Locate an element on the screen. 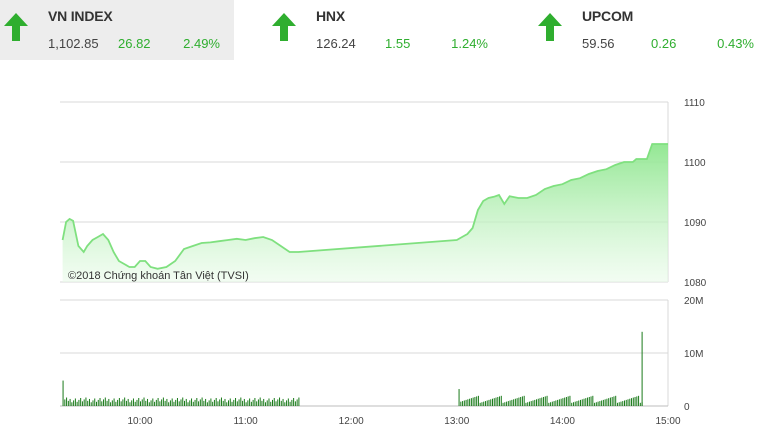  index-value: 1,102.85 is located at coordinates (73, 43).